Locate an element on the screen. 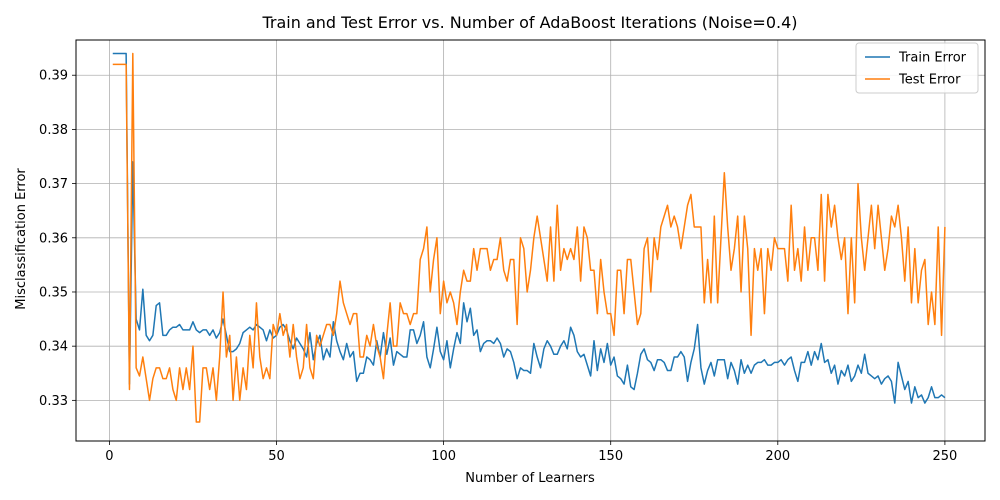 Image resolution: width=1000 pixels, height=500 pixels. legend-label-test-error: Test Error is located at coordinates (929, 80).